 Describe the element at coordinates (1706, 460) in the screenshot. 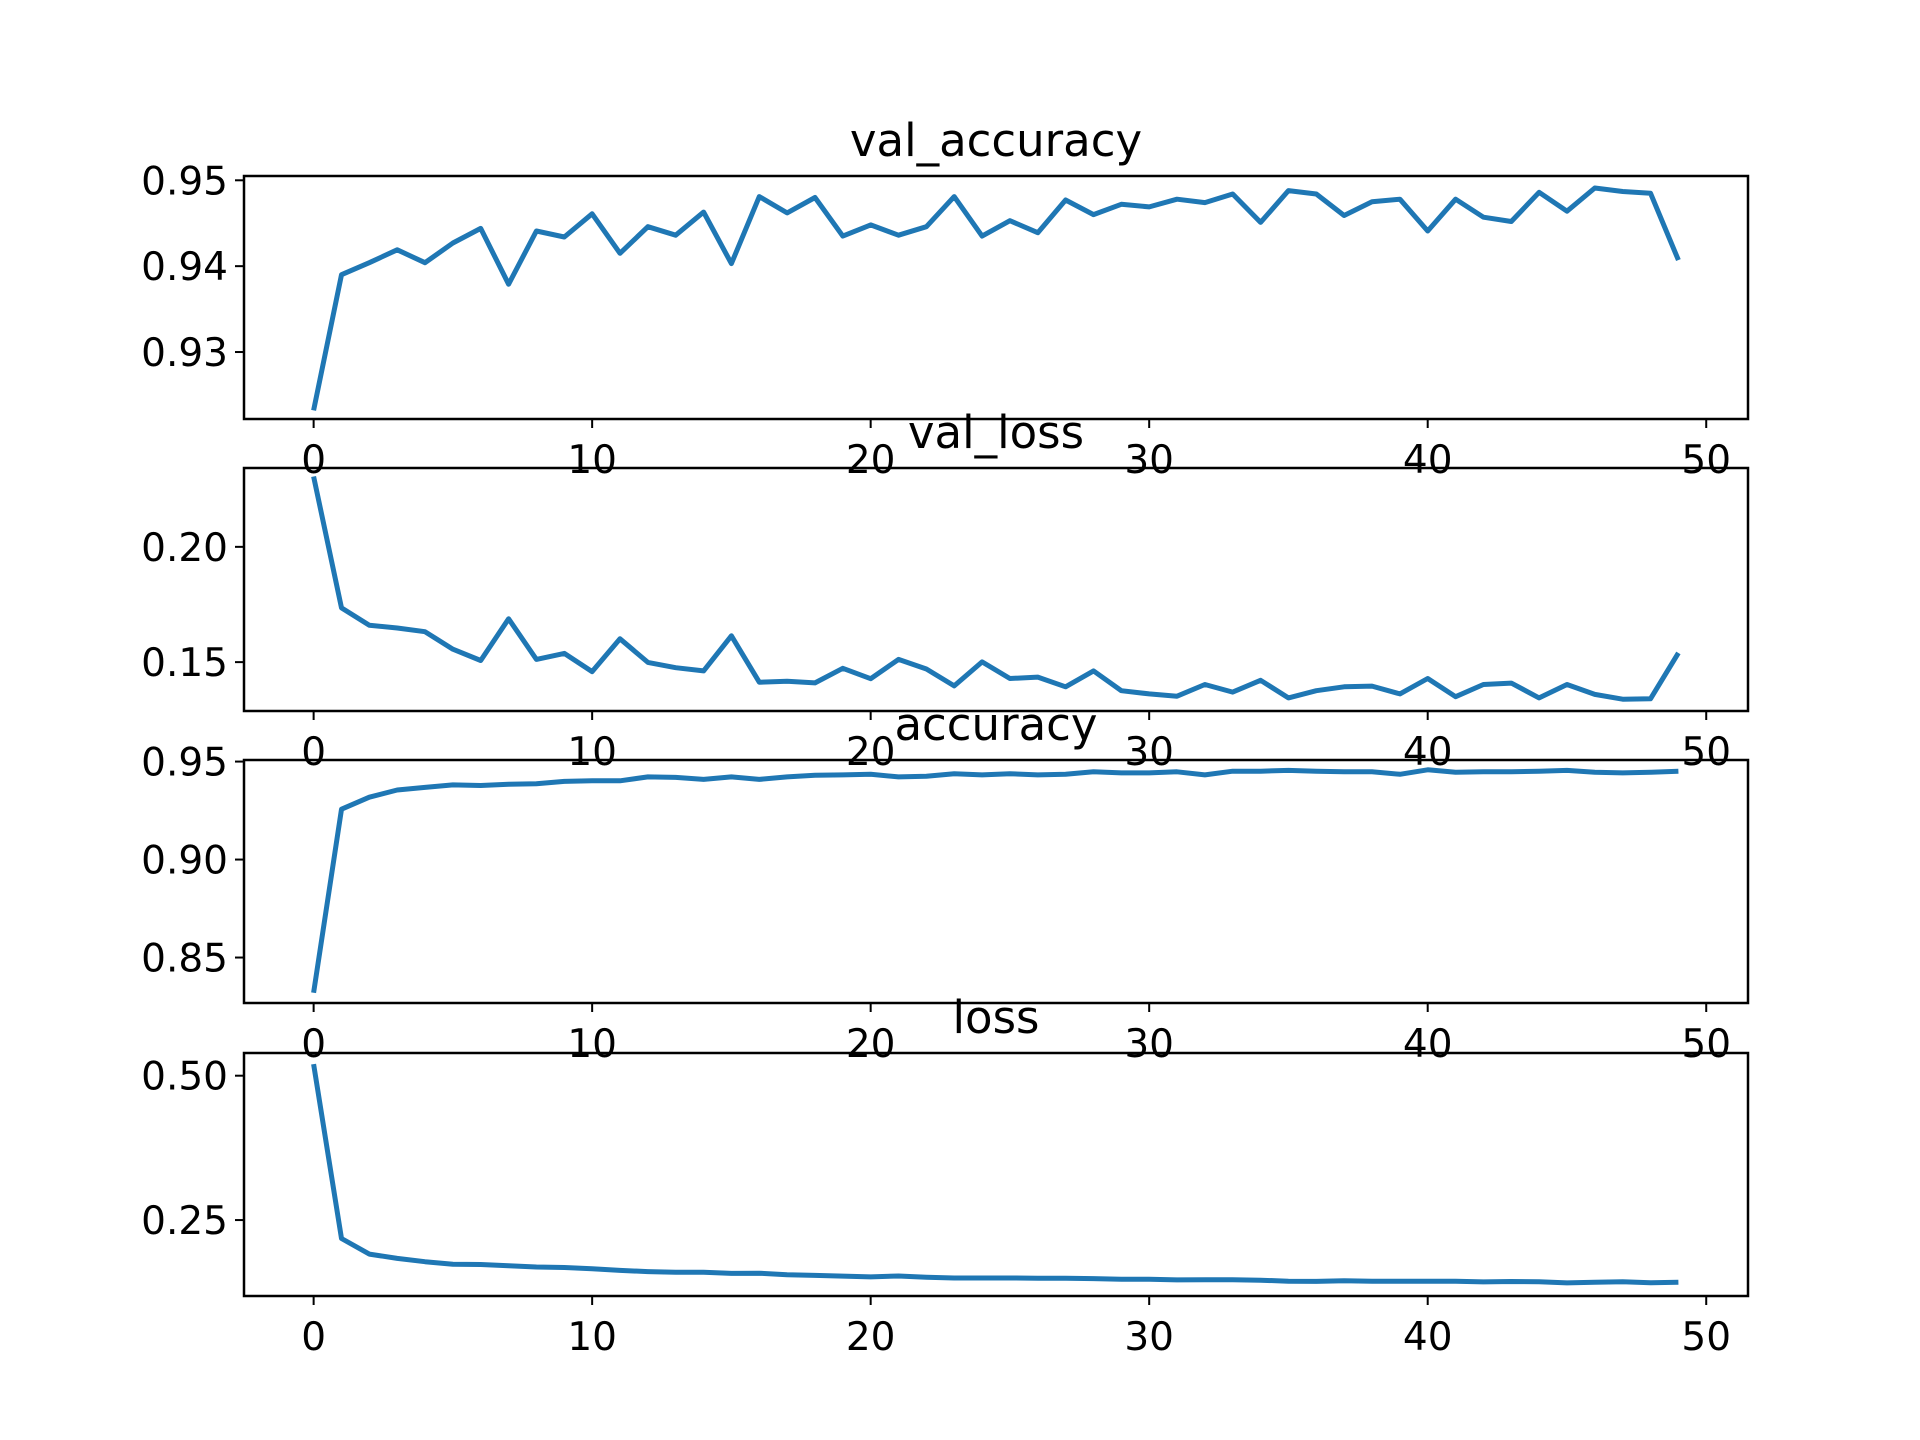

I see `chart-val-accuracy-xtick-label: 50` at that location.